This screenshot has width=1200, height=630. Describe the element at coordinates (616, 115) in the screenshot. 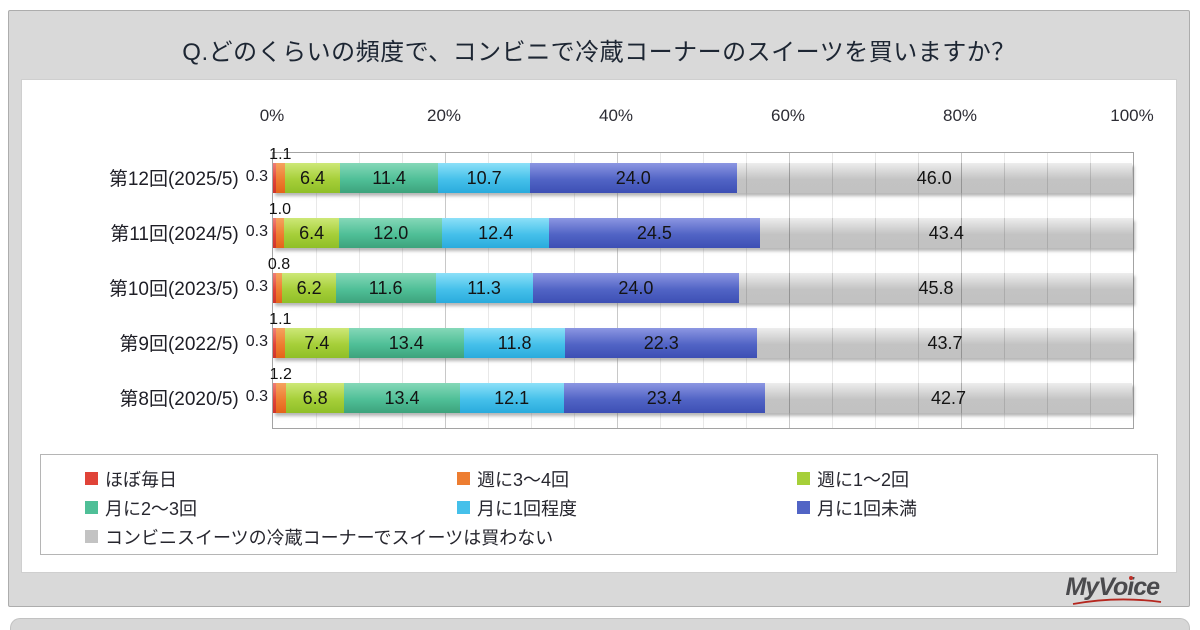

I see `x-axis-tick: 40%` at that location.